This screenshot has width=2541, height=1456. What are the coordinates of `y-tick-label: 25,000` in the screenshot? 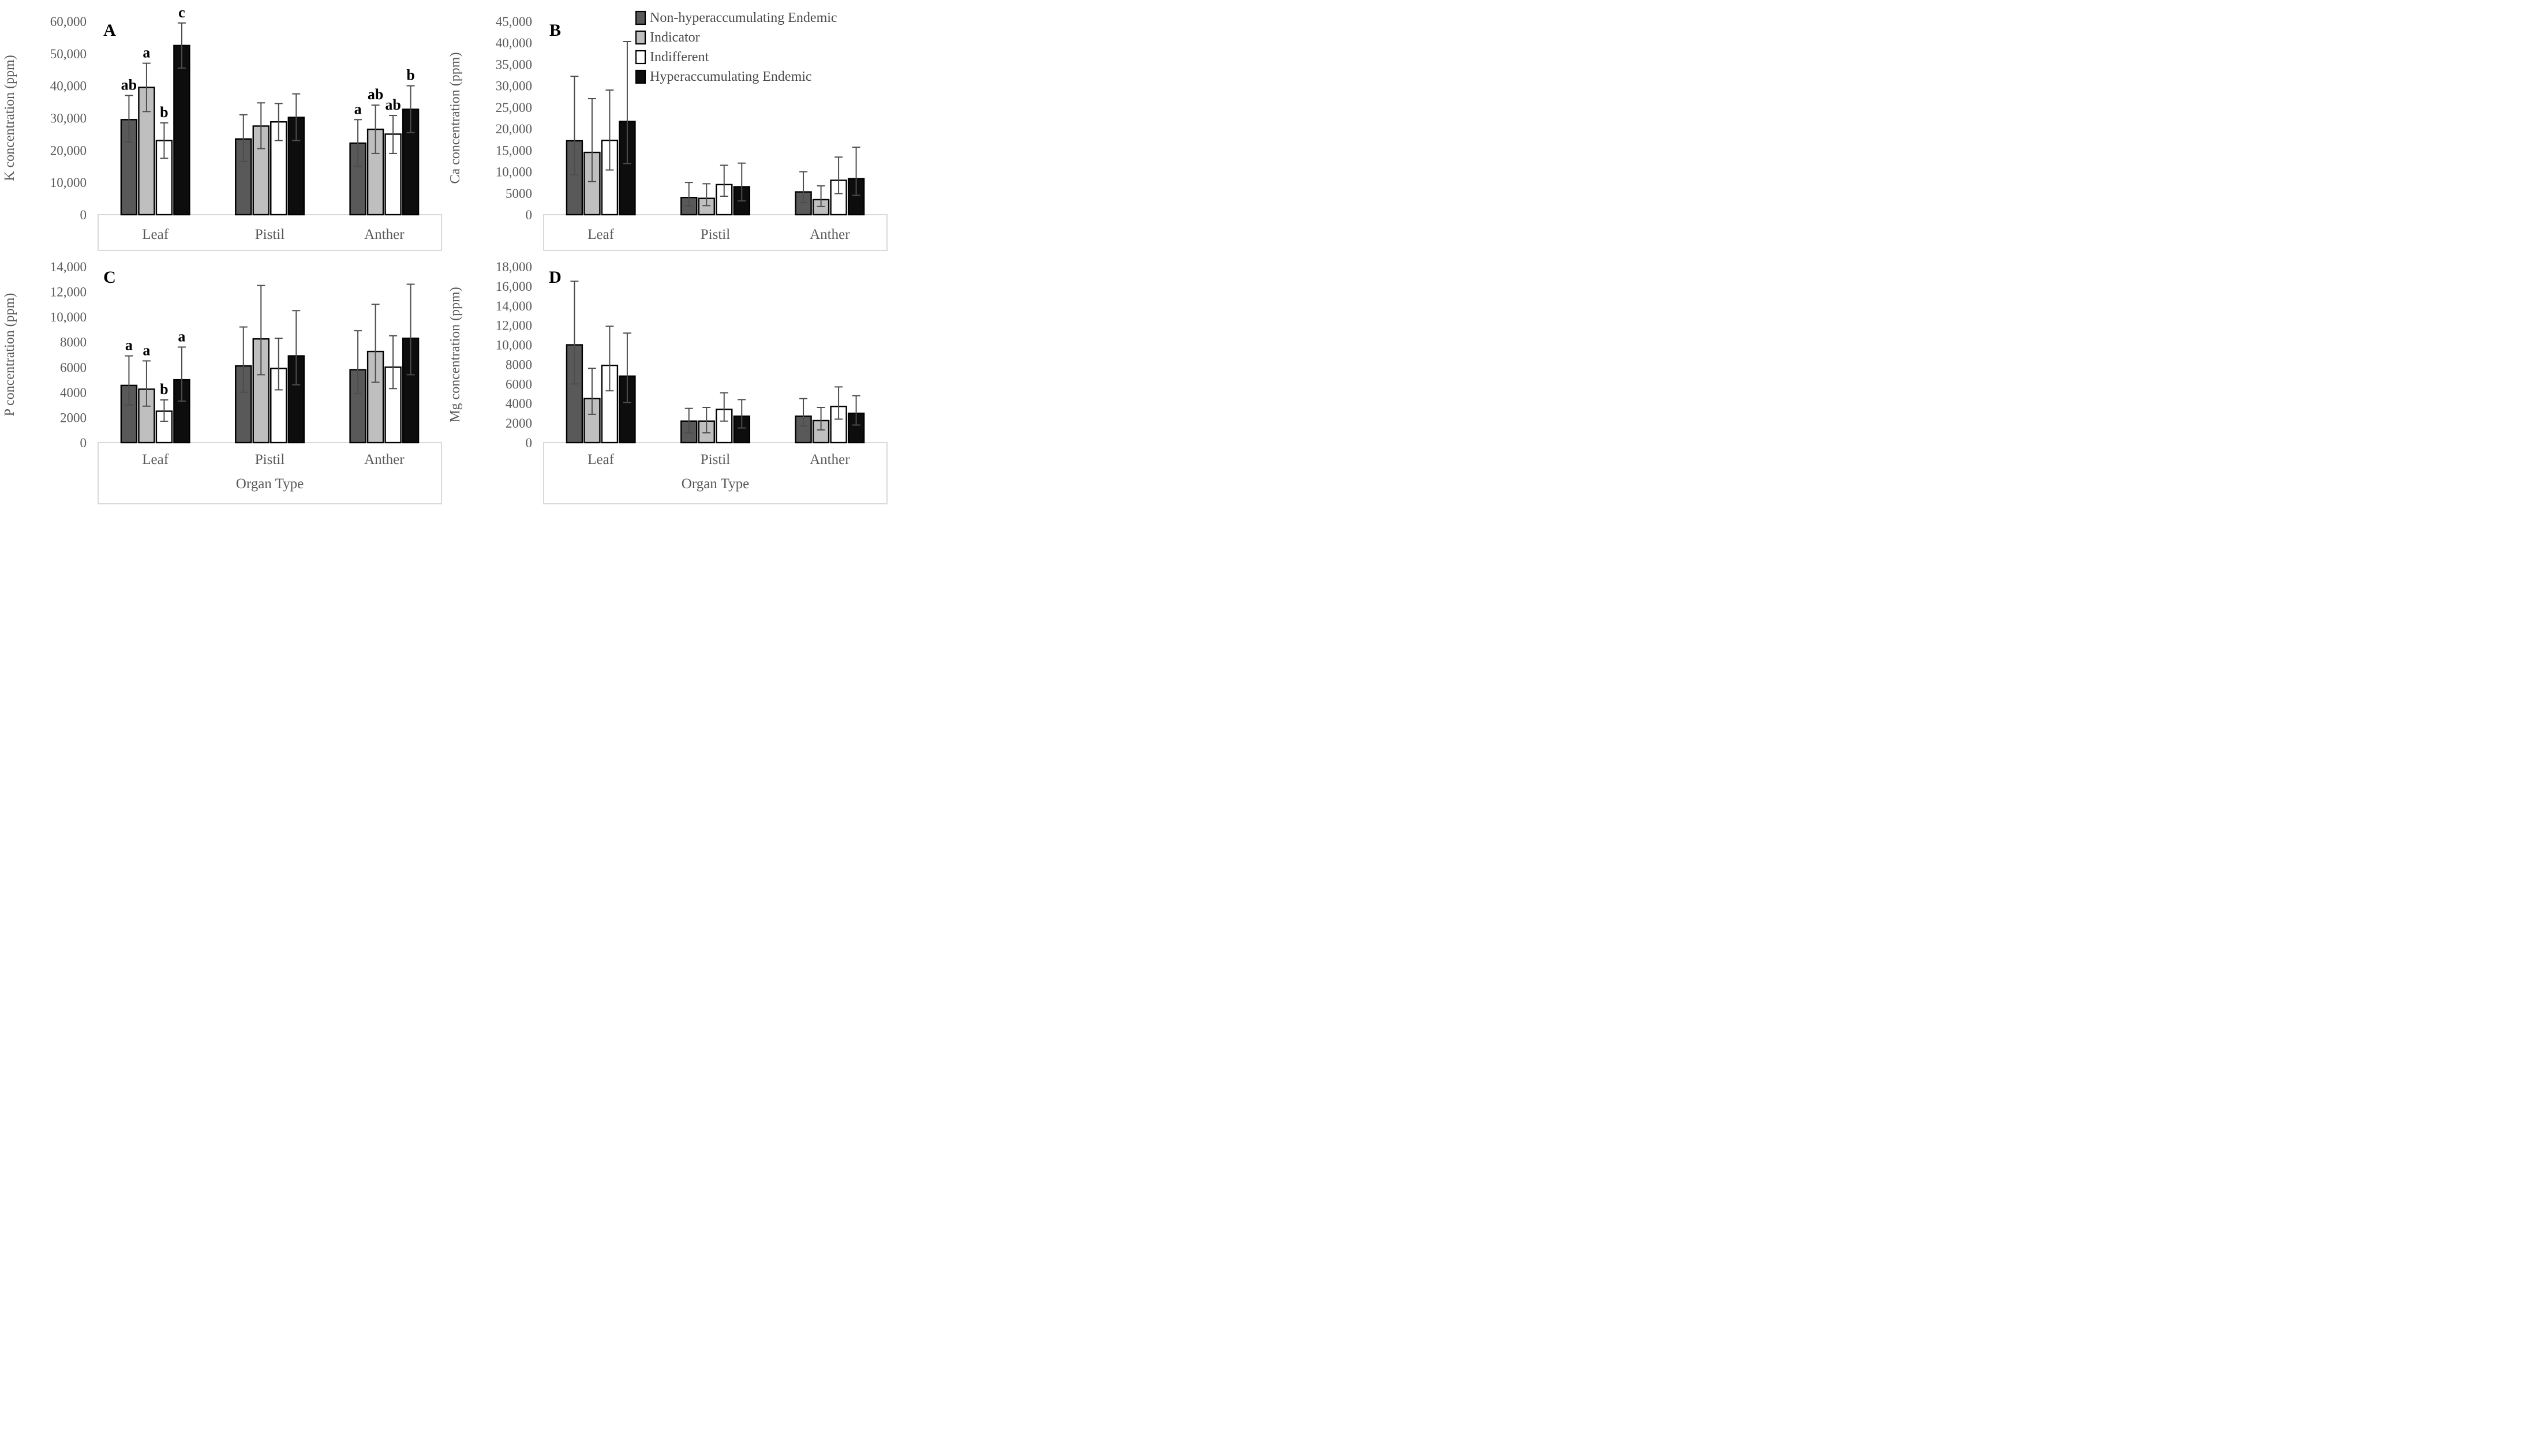 It's located at (514, 108).